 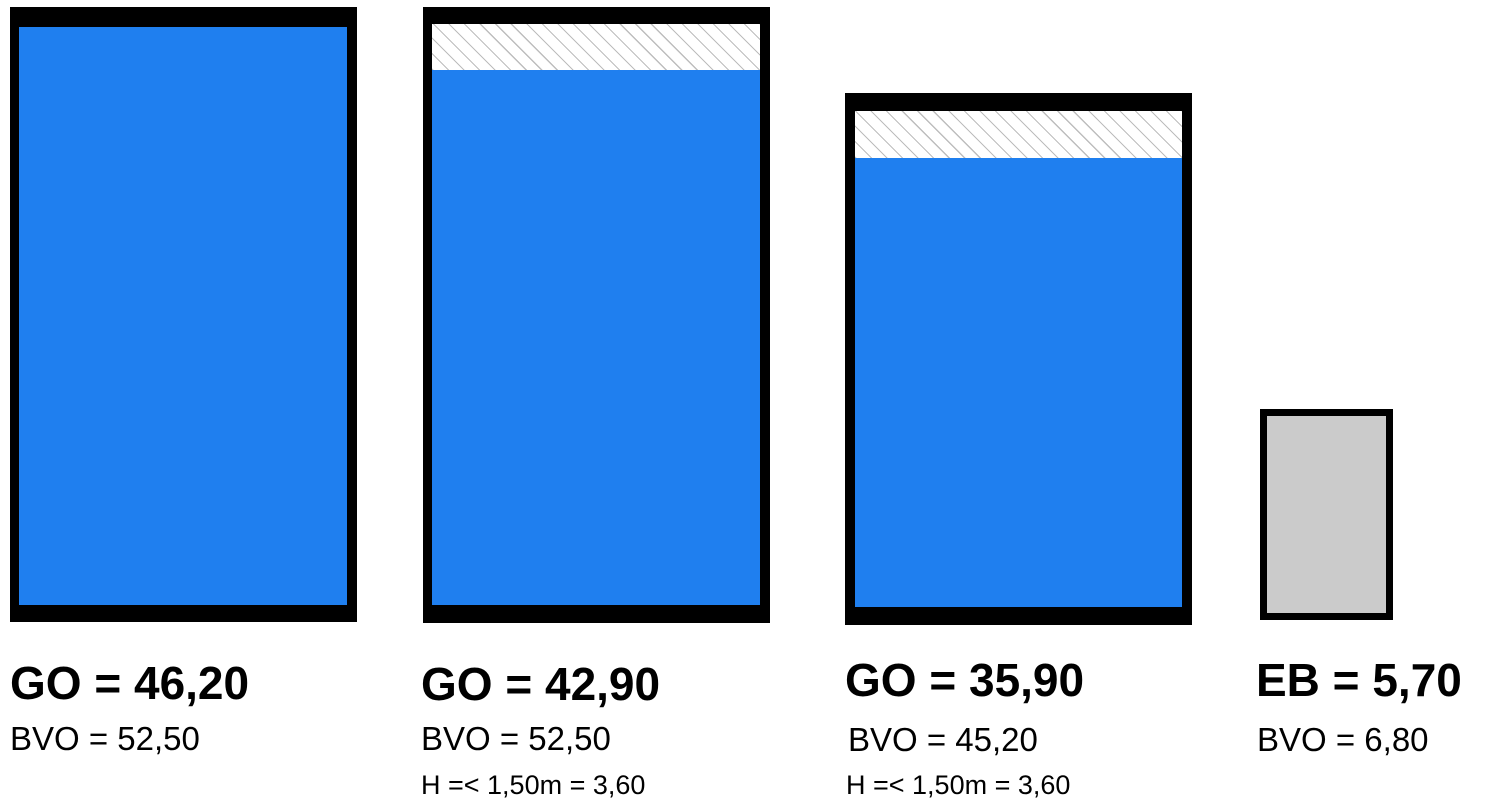 What do you see at coordinates (541, 684) in the screenshot?
I see `room-2-main-label: GO = 42,90` at bounding box center [541, 684].